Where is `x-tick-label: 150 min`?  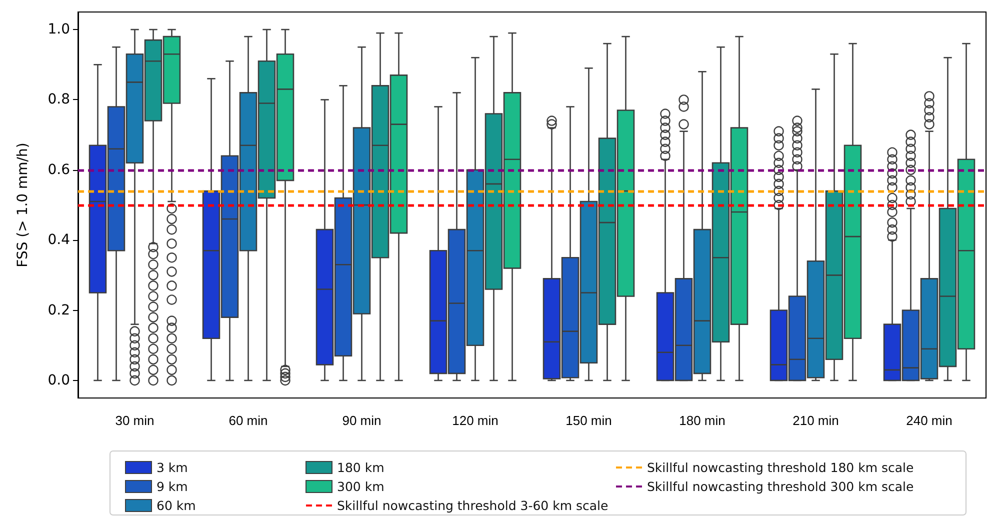 x-tick-label: 150 min is located at coordinates (589, 420).